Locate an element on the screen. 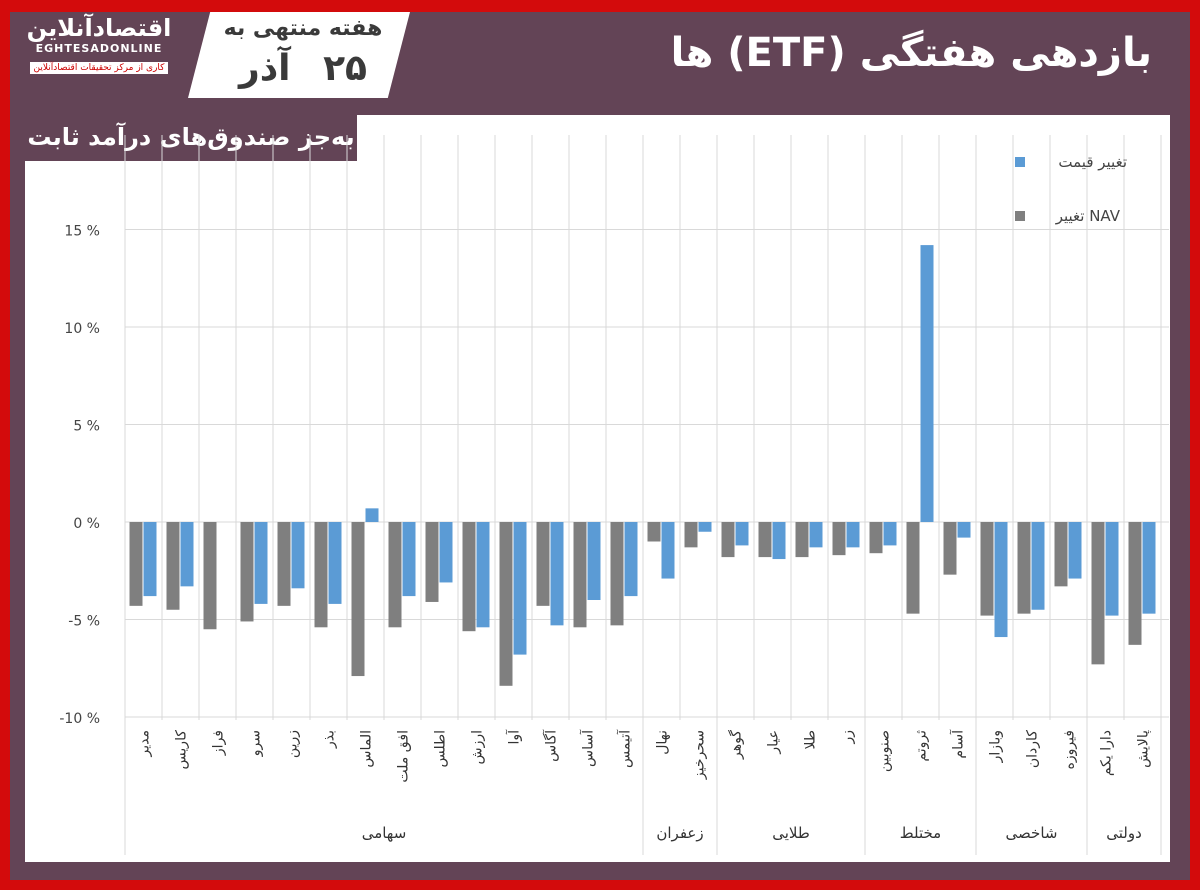 Image resolution: width=1200 pixels, height=890 pixels. group-label: زعفران is located at coordinates (679, 833).